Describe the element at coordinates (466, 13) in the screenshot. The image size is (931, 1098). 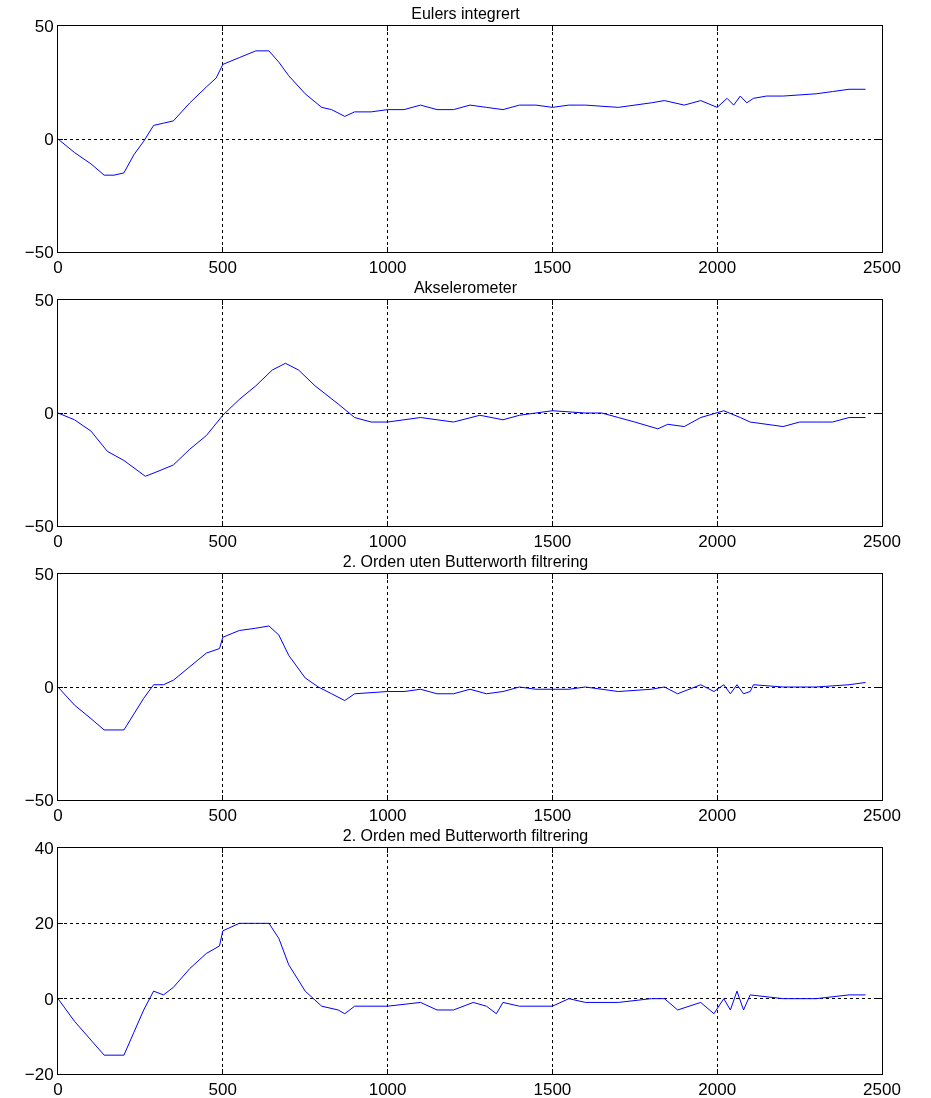
I see `chart-title: Eulers integrert` at that location.